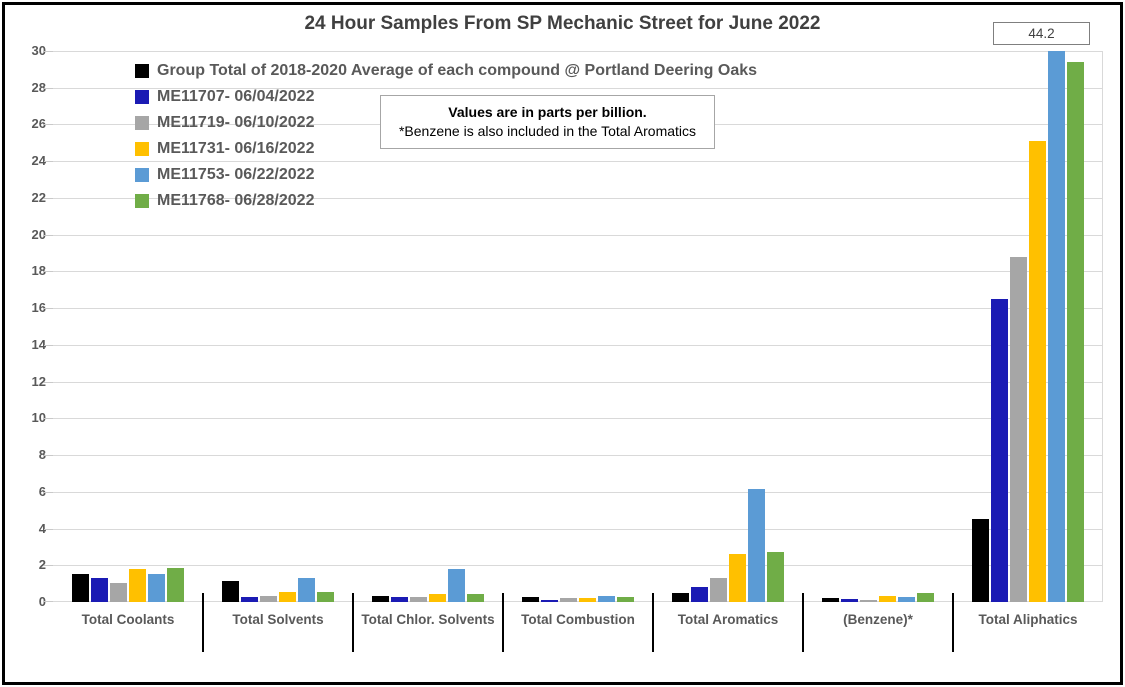 The image size is (1125, 687). Describe the element at coordinates (446, 175) in the screenshot. I see `legend-item: ME11753- 06/22/2022` at that location.